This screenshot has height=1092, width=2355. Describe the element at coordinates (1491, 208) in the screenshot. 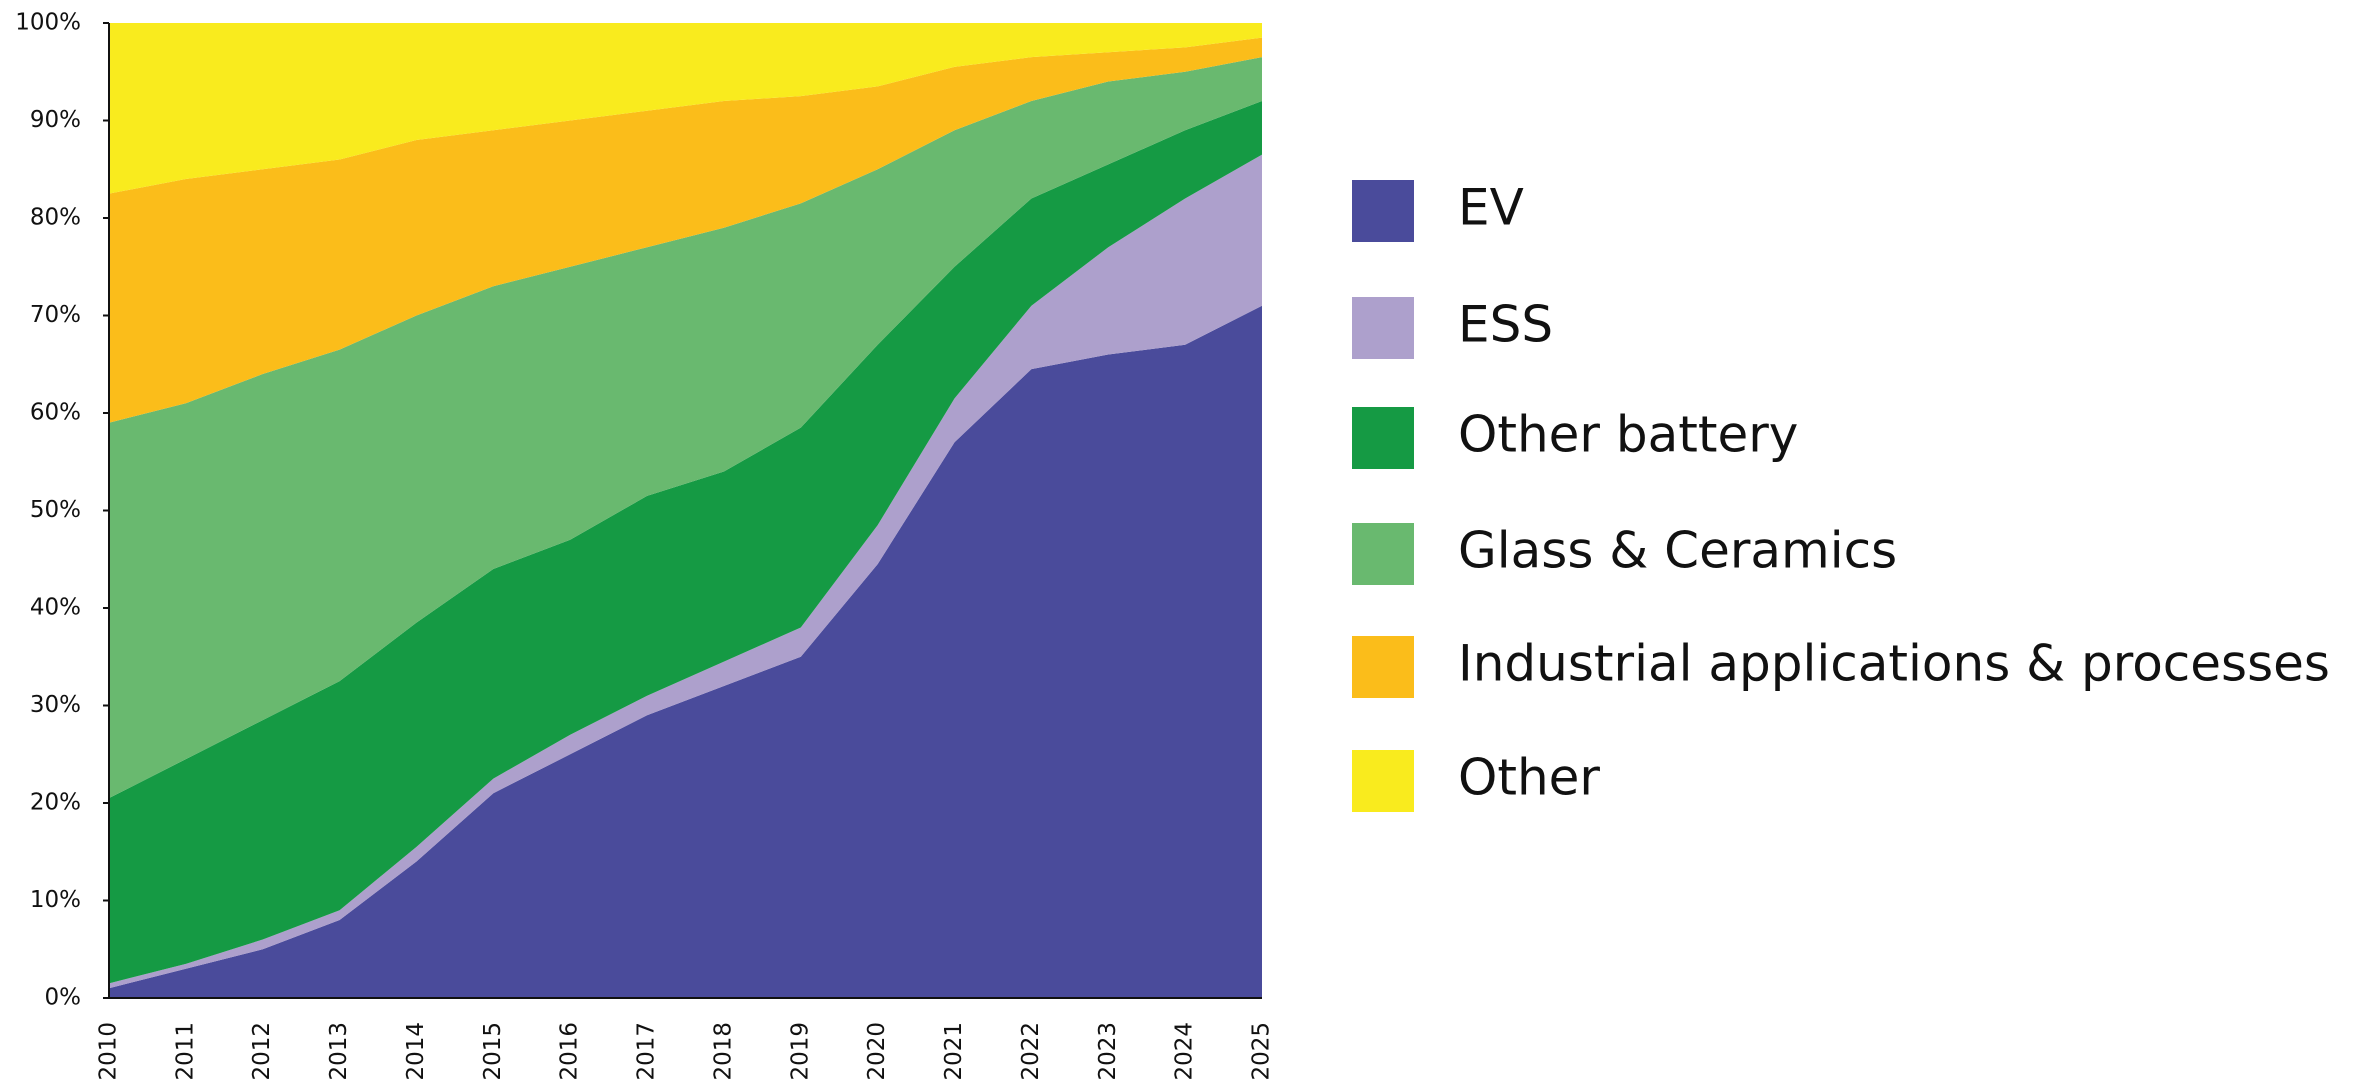

I see `legend-label: EV` at that location.